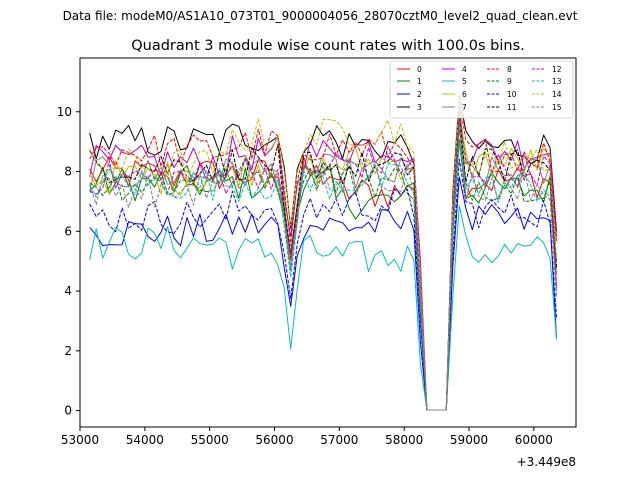 The width and height of the screenshot is (640, 480). Describe the element at coordinates (464, 107) in the screenshot. I see `legend-label-7: 7` at that location.